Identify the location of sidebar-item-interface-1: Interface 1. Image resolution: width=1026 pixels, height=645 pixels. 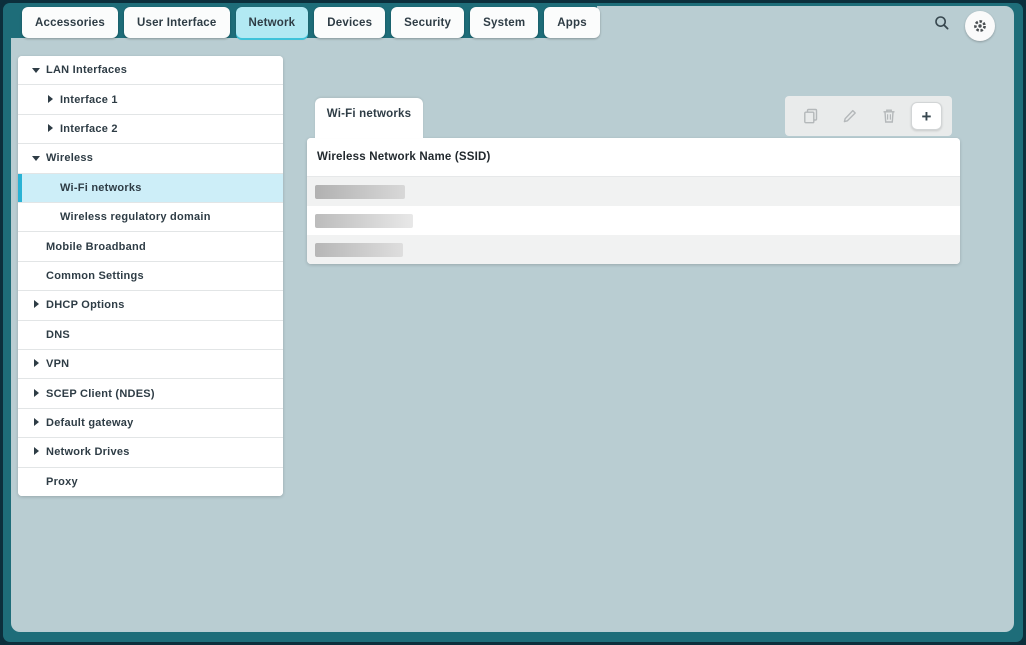
(150, 100).